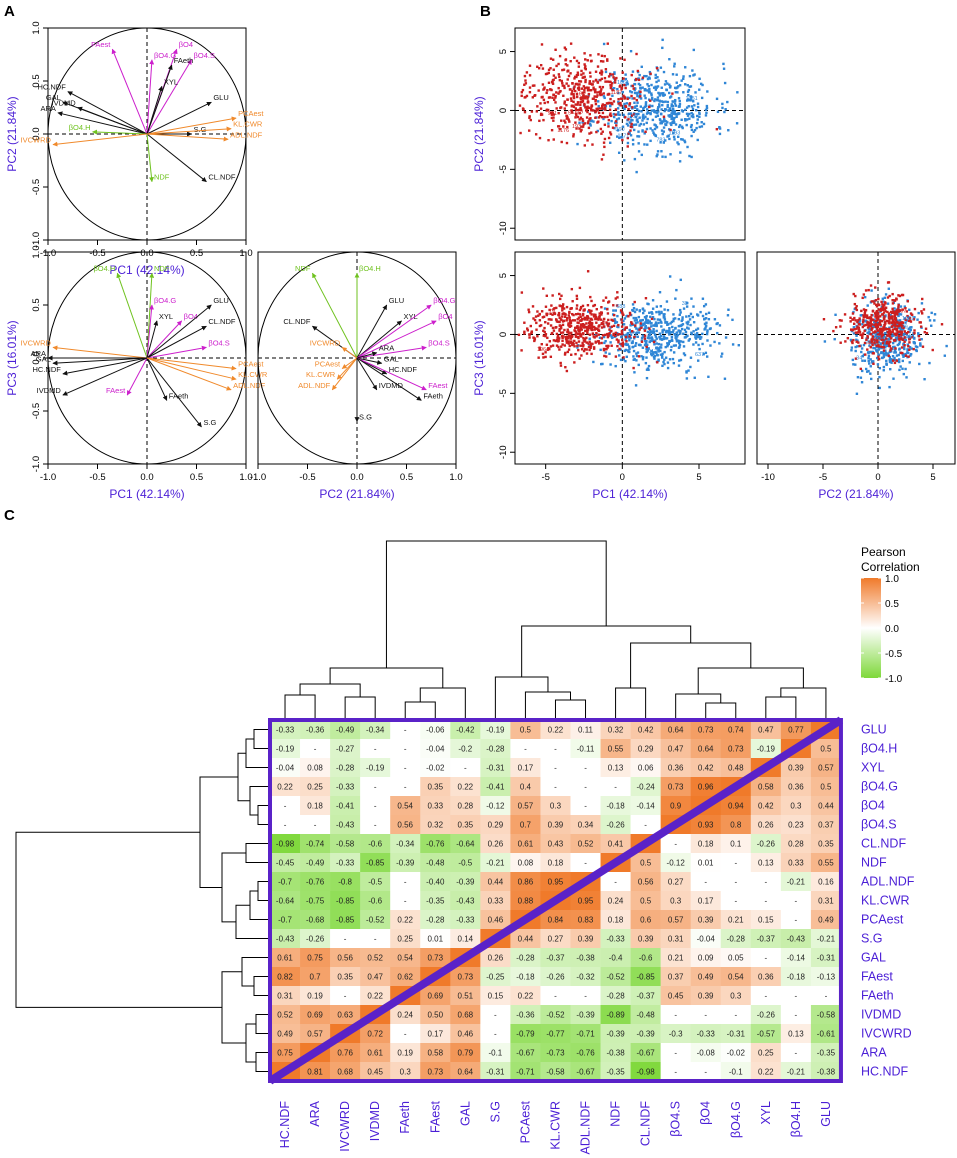  What do you see at coordinates (736, 939) in the screenshot?
I see `cell-value: -0.28` at bounding box center [736, 939].